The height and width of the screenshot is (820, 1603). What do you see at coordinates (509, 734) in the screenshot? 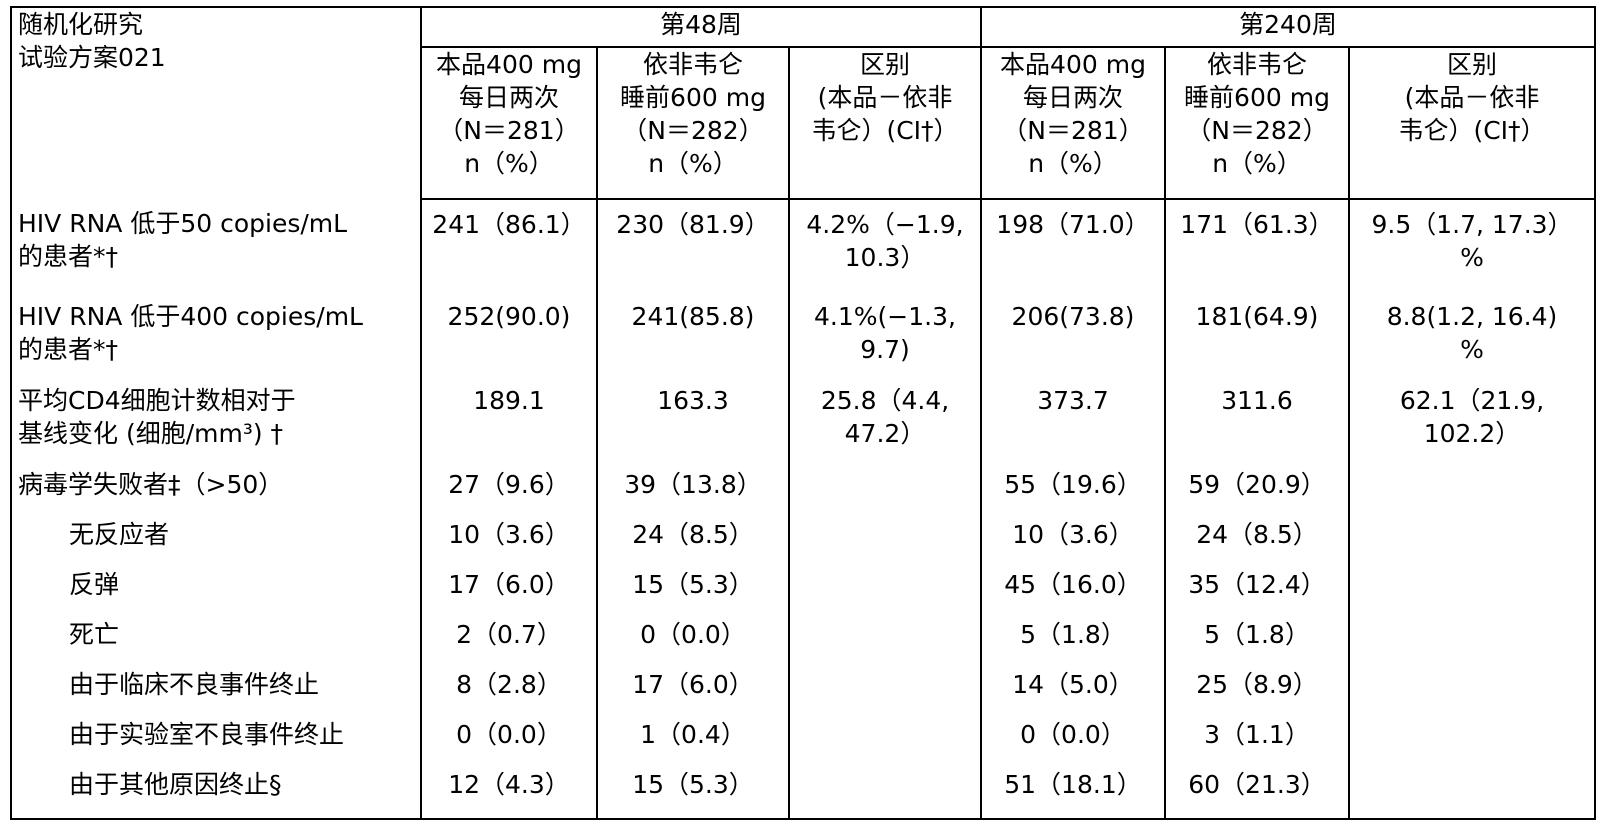
I see `cell-value: 0（0.0）` at bounding box center [509, 734].